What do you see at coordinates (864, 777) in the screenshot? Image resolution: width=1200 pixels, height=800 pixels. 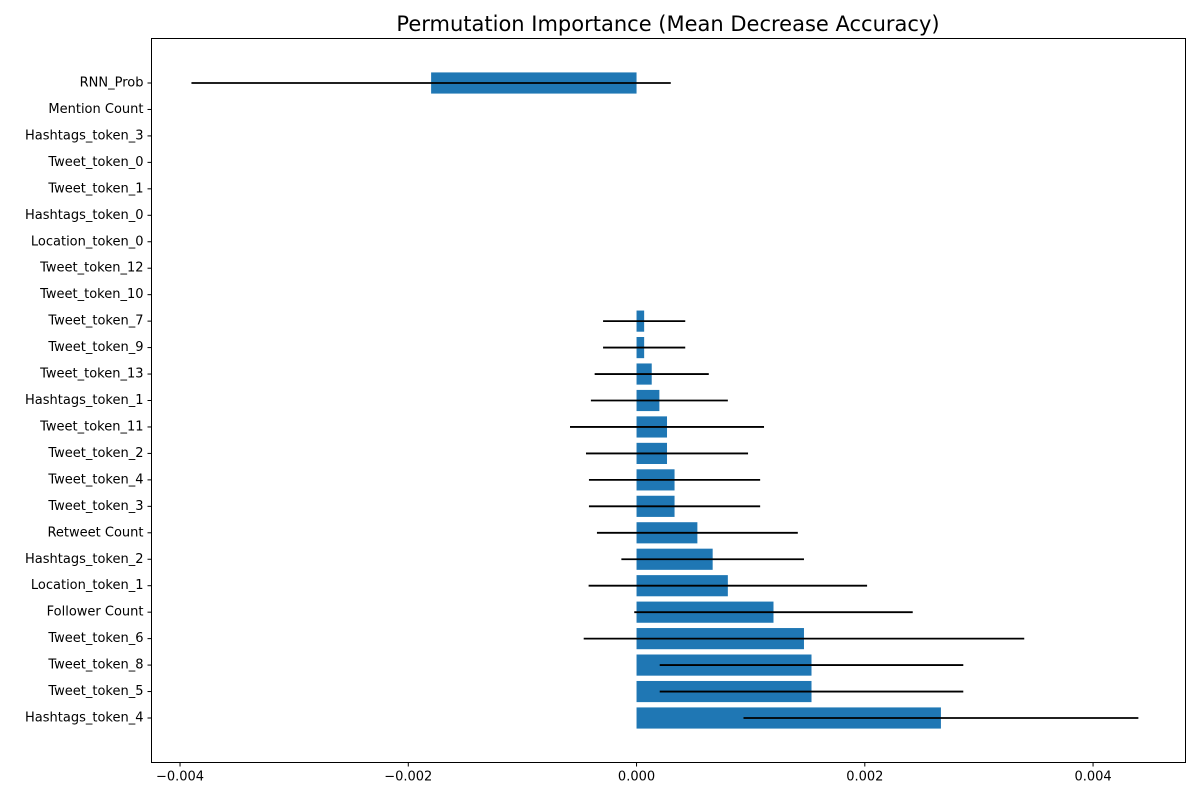 I see `x-tick-label: 0.002` at bounding box center [864, 777].